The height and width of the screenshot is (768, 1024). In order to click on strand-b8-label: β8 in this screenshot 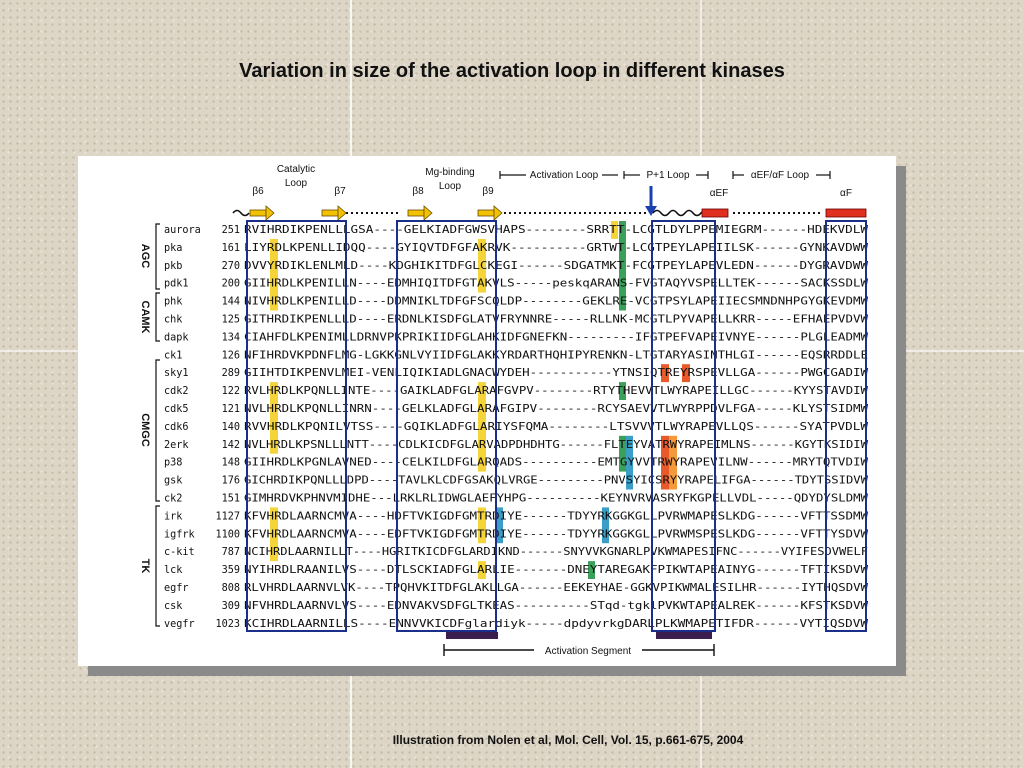, I will do `click(418, 191)`.